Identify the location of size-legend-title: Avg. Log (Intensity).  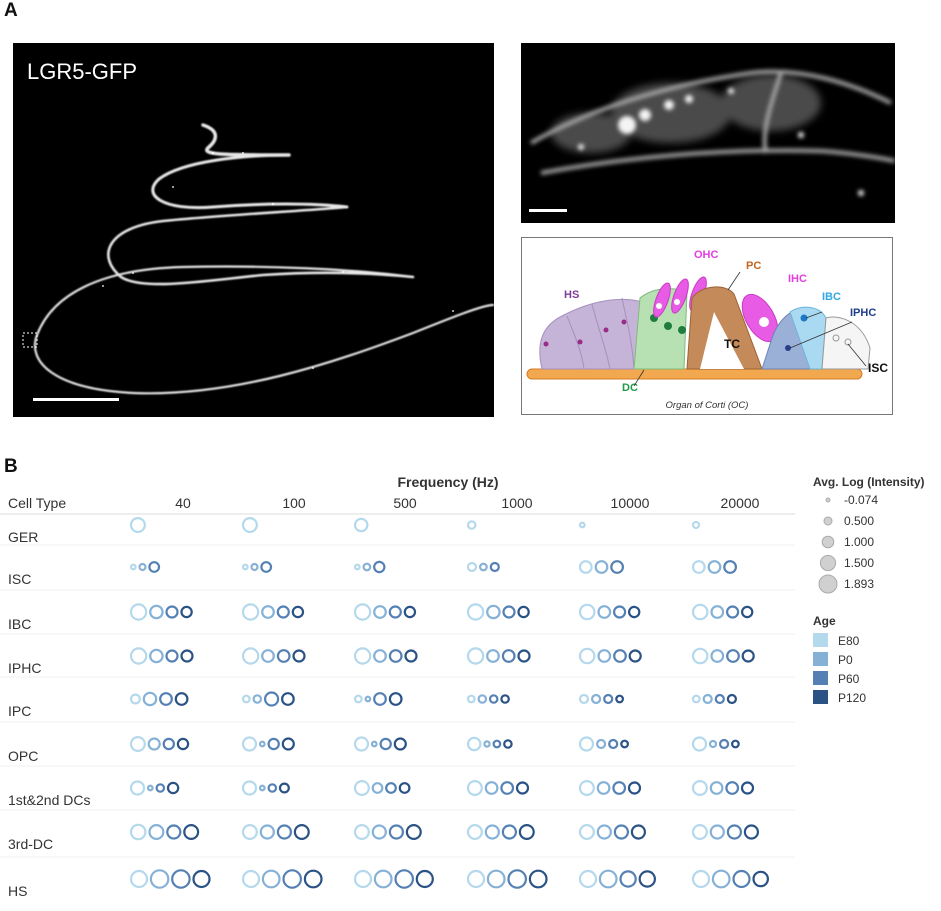
(869, 482).